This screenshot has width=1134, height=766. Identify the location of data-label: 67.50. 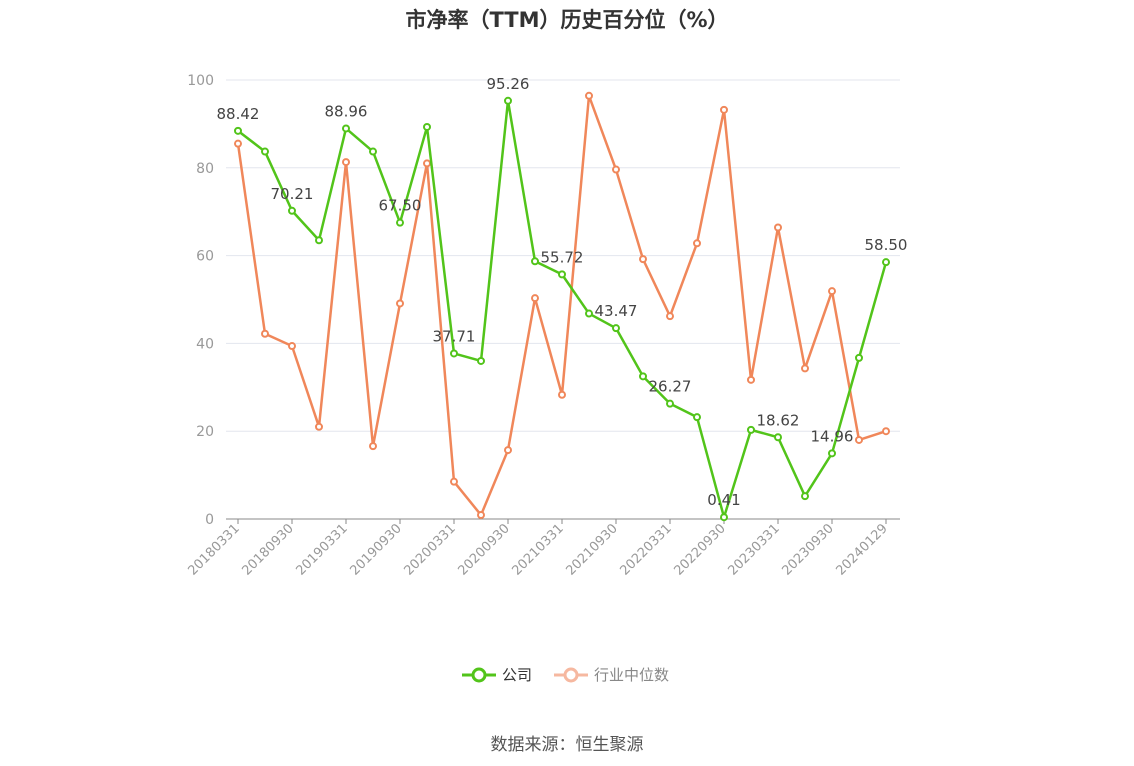
(400, 206).